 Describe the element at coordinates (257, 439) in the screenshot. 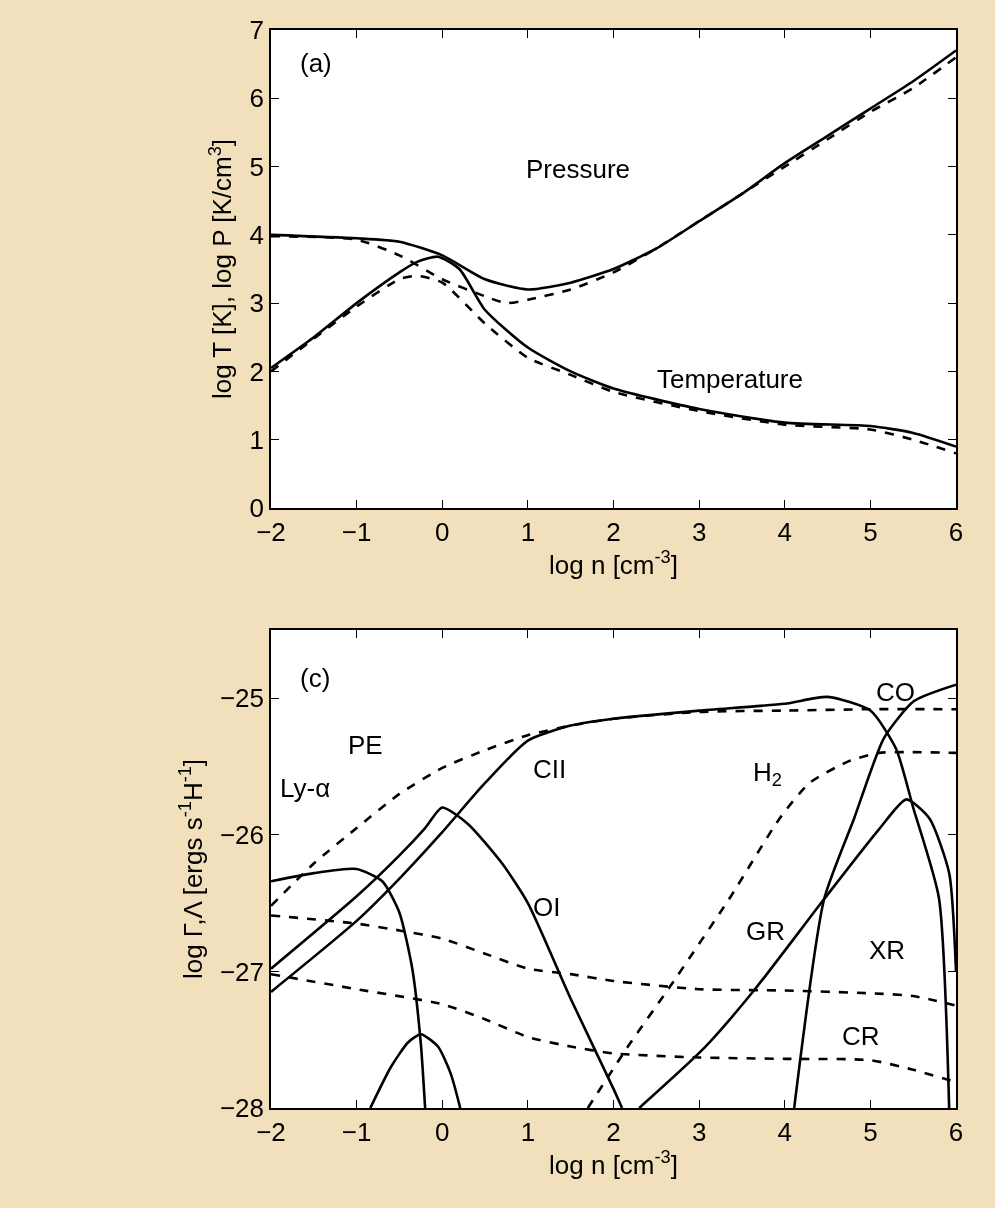

I see `y-tick-label: 1` at that location.